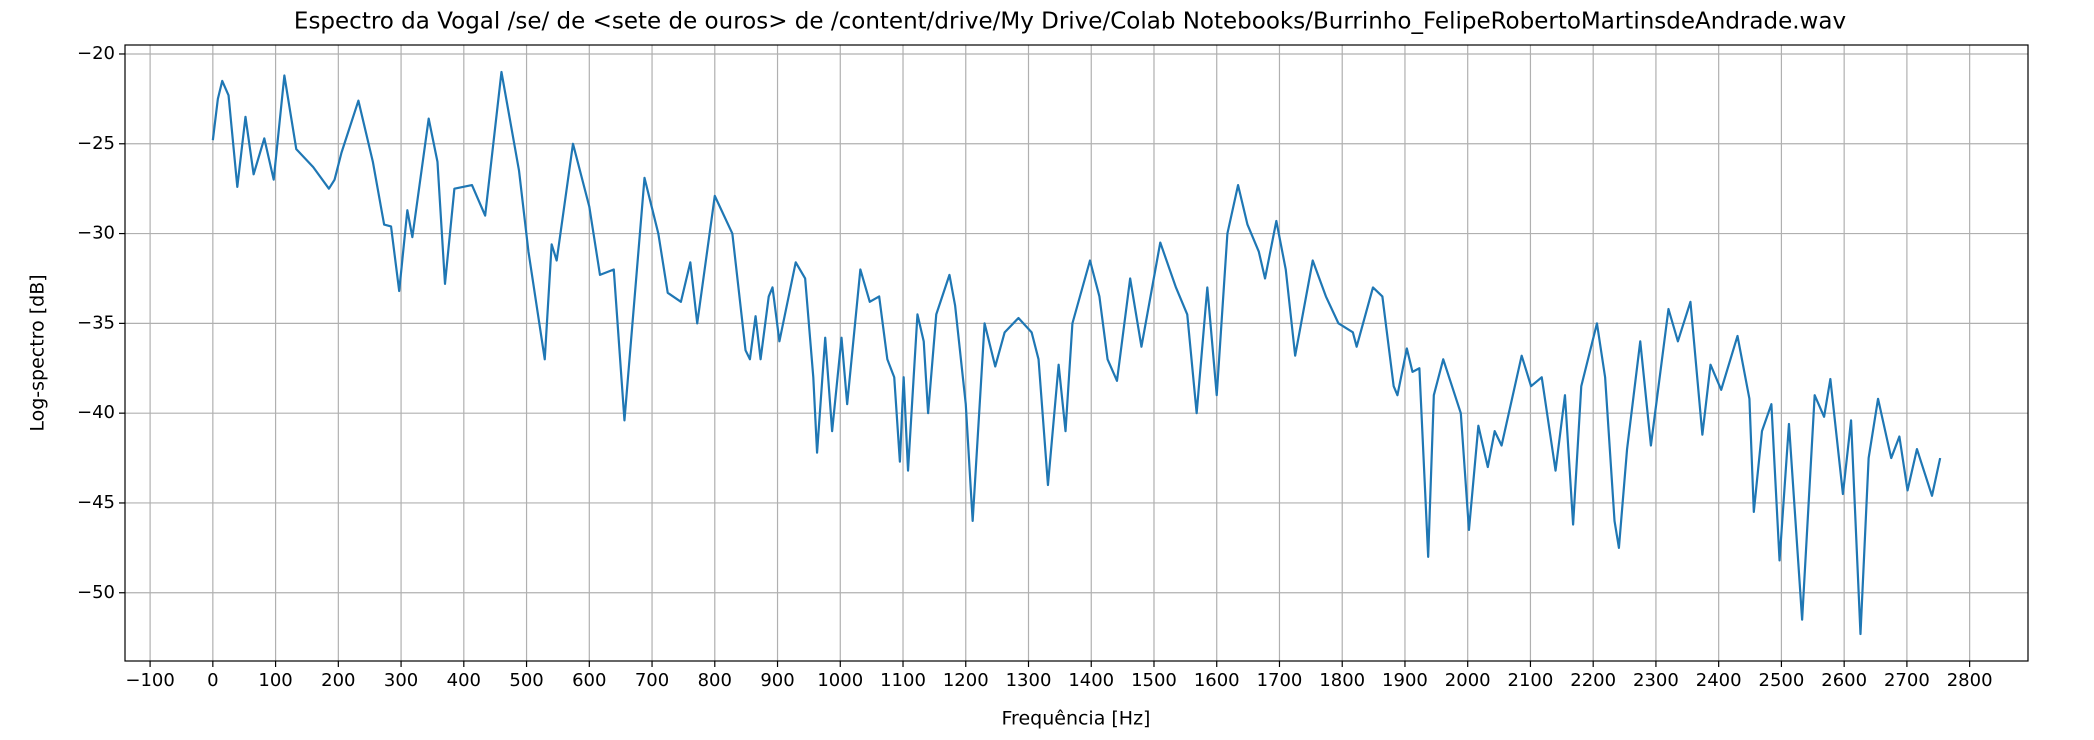 The image size is (2094, 740). Describe the element at coordinates (96, 143) in the screenshot. I see `y-tick-label: −25` at that location.